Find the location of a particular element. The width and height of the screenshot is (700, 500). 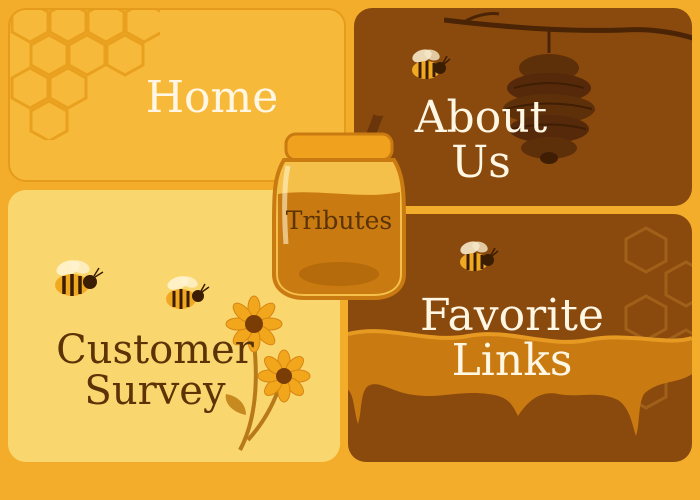

favorite-links-label: Favorite Links is located at coordinates (512, 338).